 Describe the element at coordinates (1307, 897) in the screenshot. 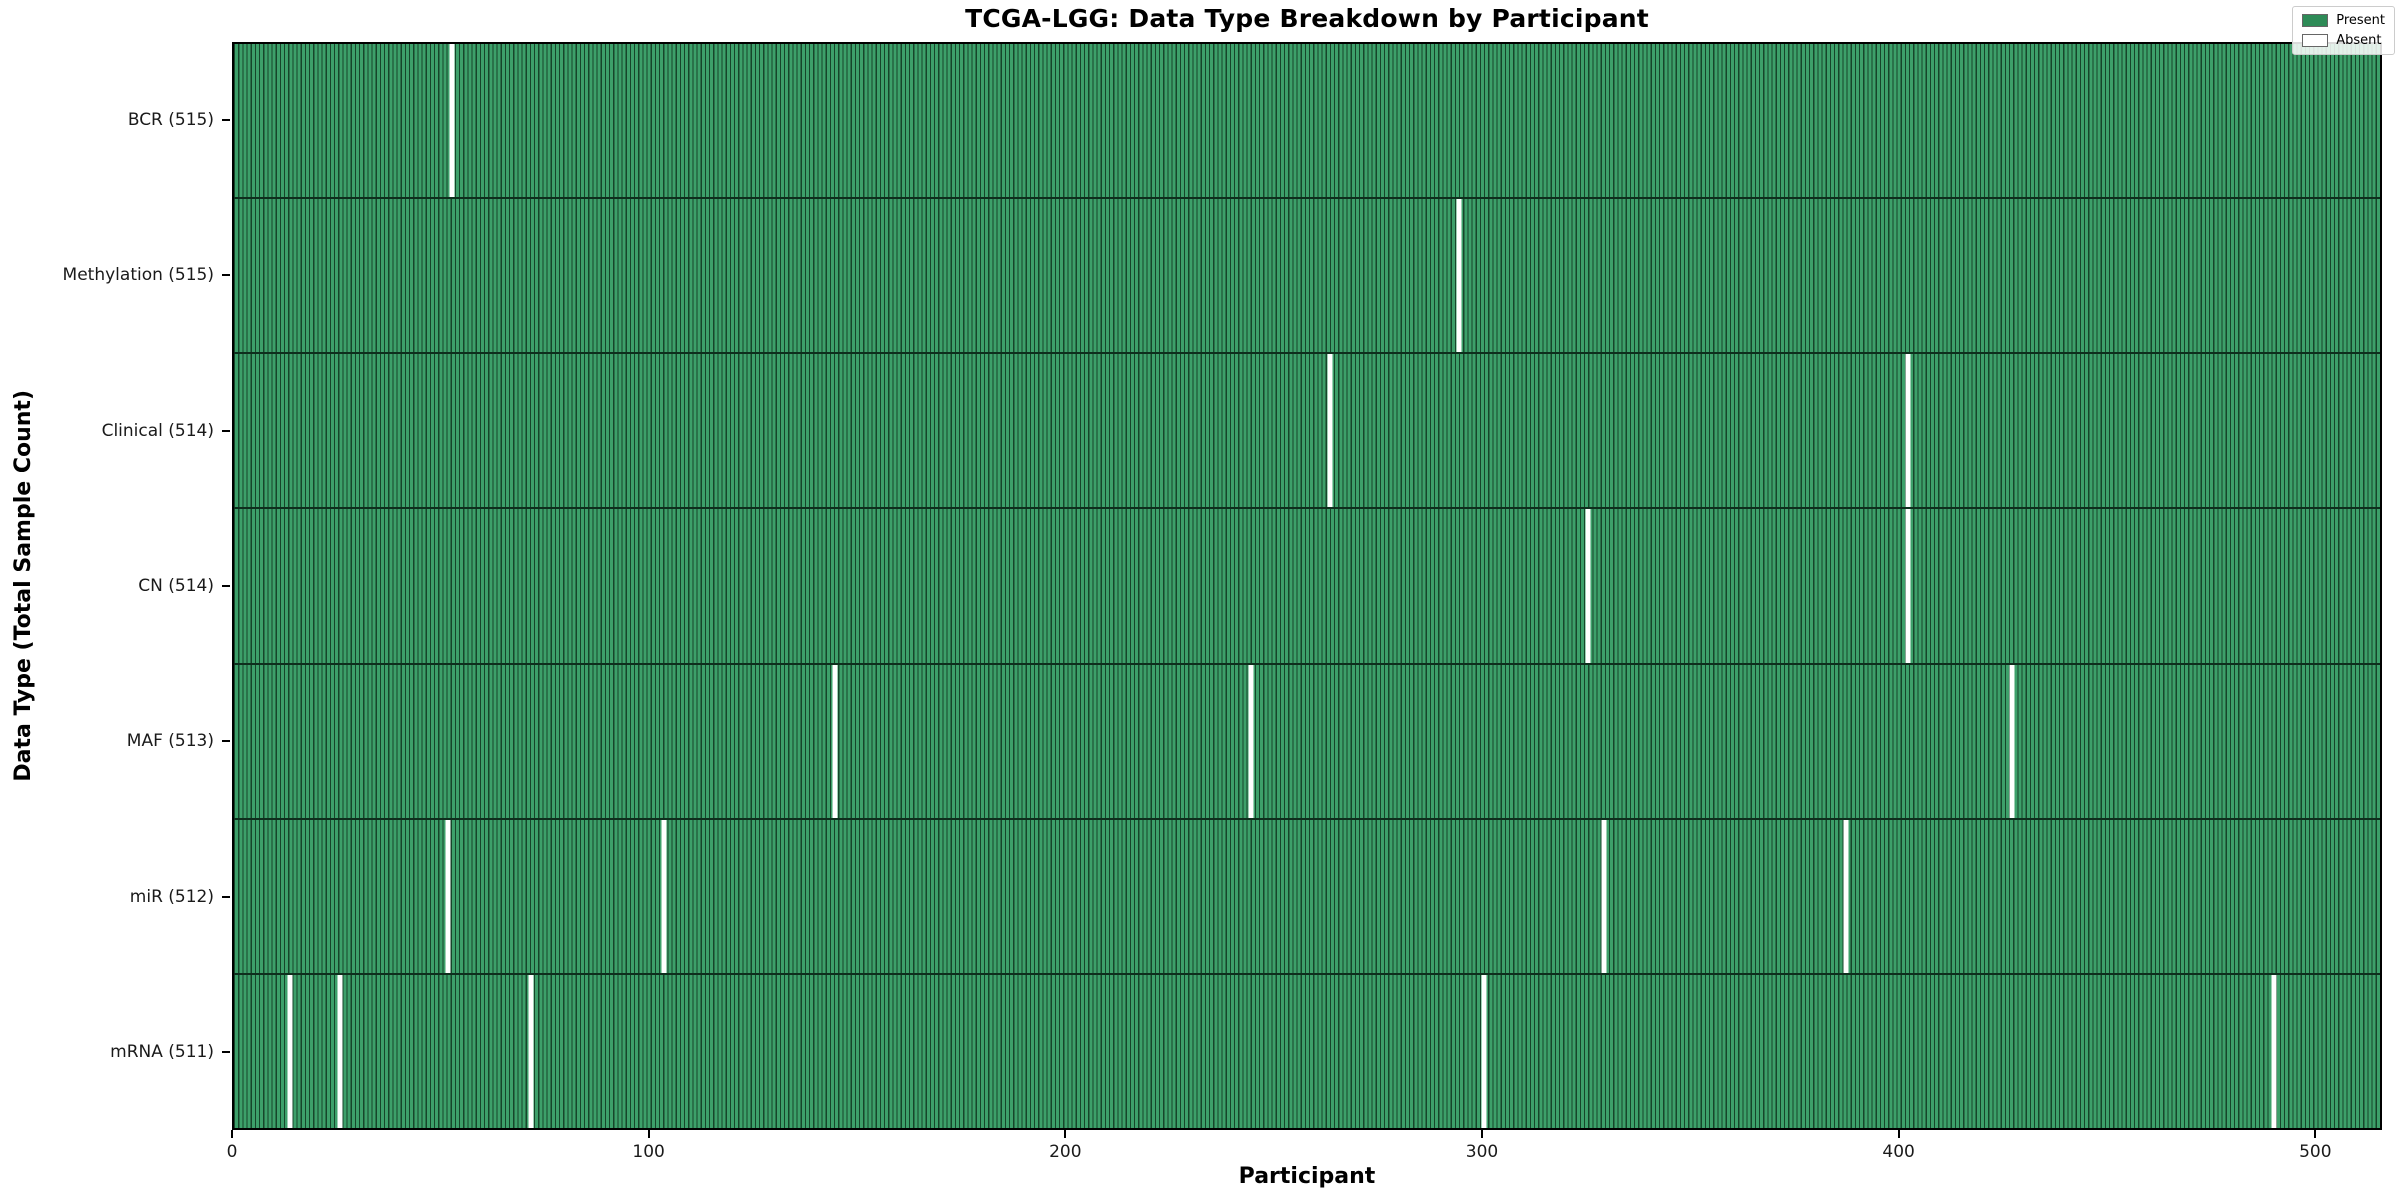

I see `row-mir` at that location.